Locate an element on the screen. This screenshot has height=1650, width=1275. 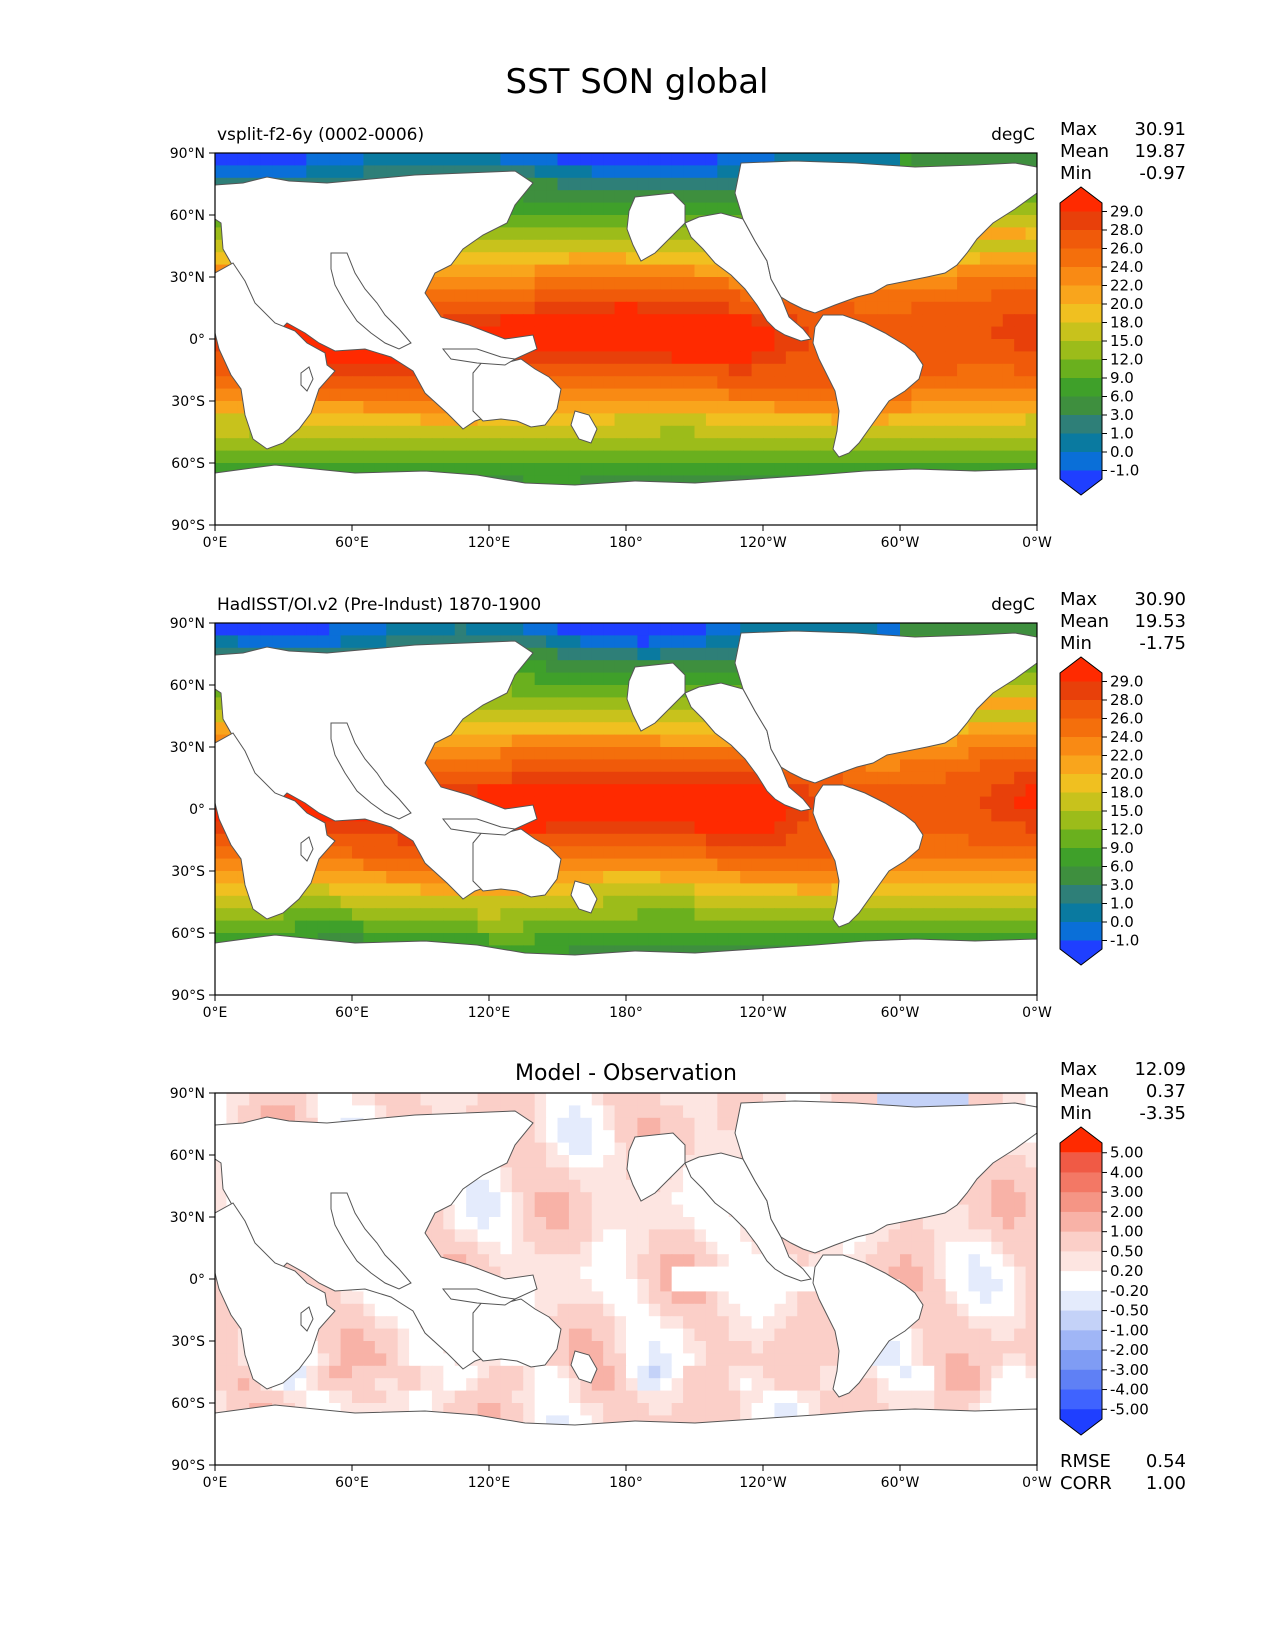
colorbar-segment is located at coordinates (1081, 669).